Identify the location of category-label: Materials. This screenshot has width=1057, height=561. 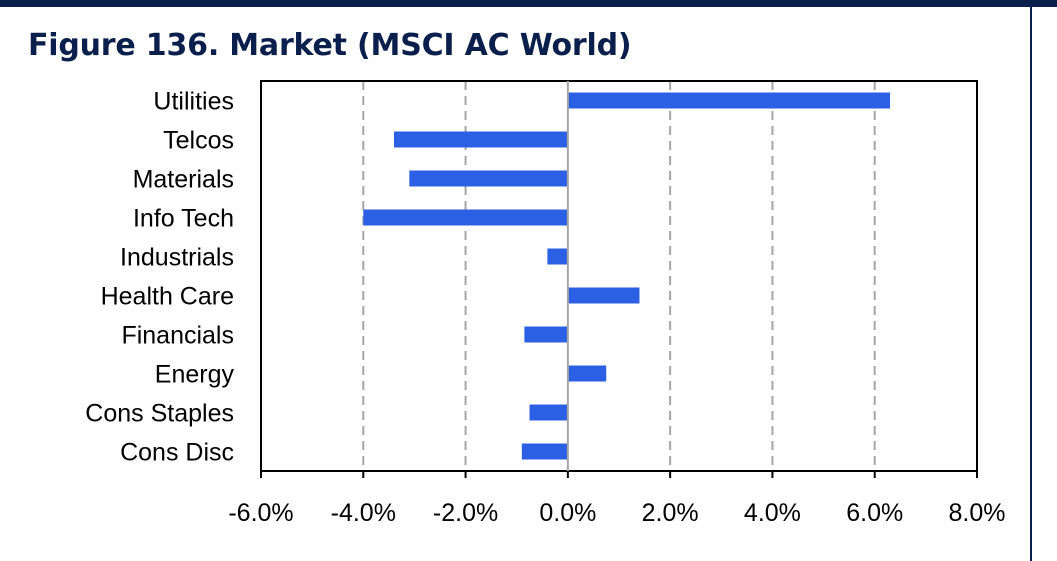
(183, 180).